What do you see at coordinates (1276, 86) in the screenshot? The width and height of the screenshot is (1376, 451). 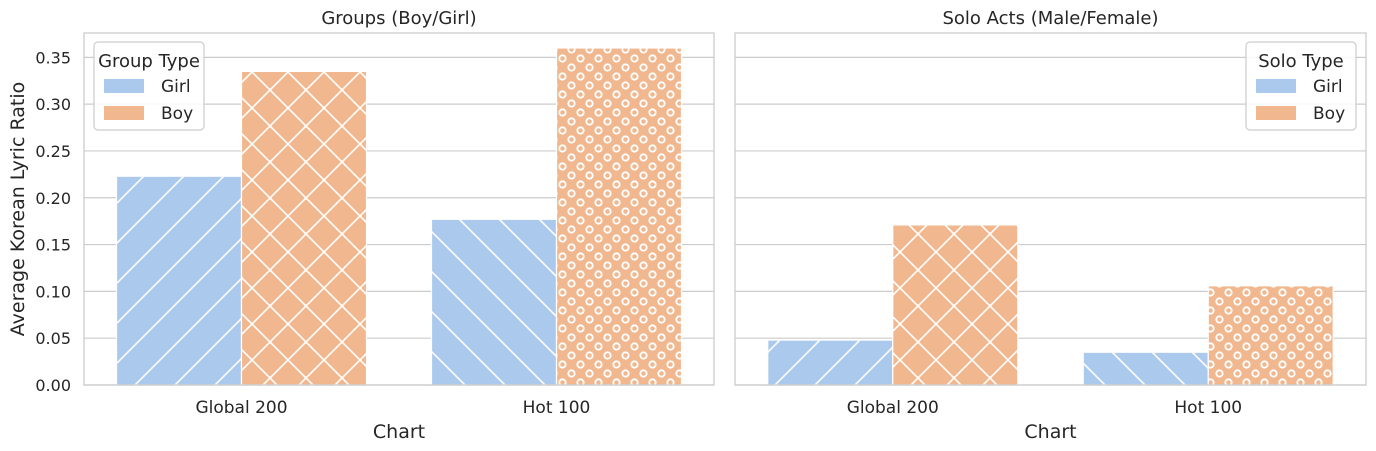 I see `solo-legend-swatch-girl` at bounding box center [1276, 86].